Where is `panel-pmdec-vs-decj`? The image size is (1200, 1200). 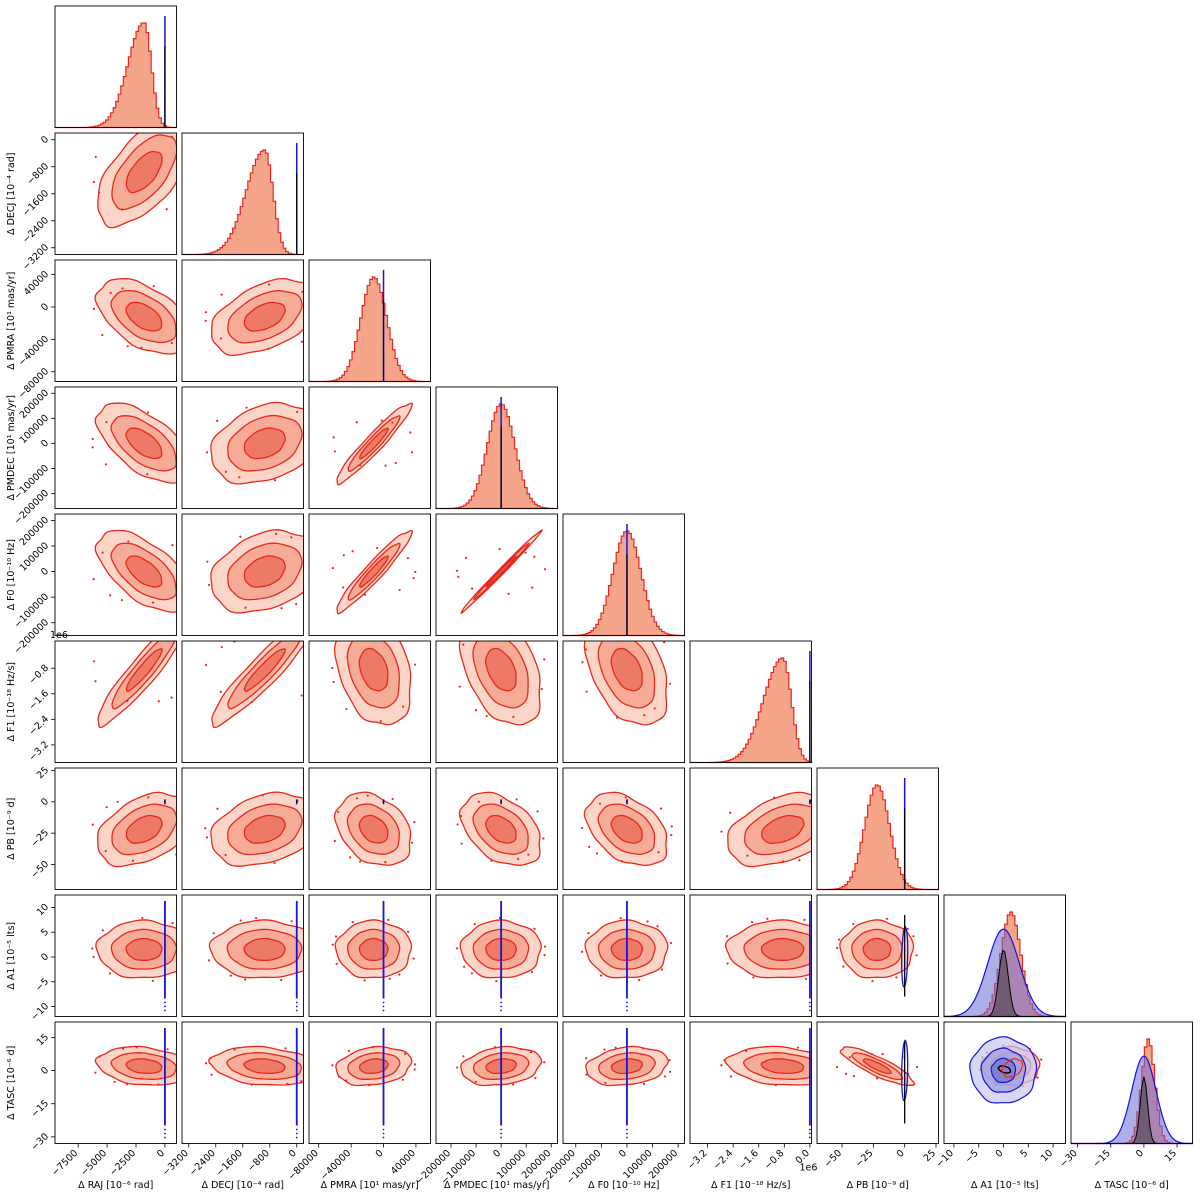
panel-pmdec-vs-decj is located at coordinates (249, 447).